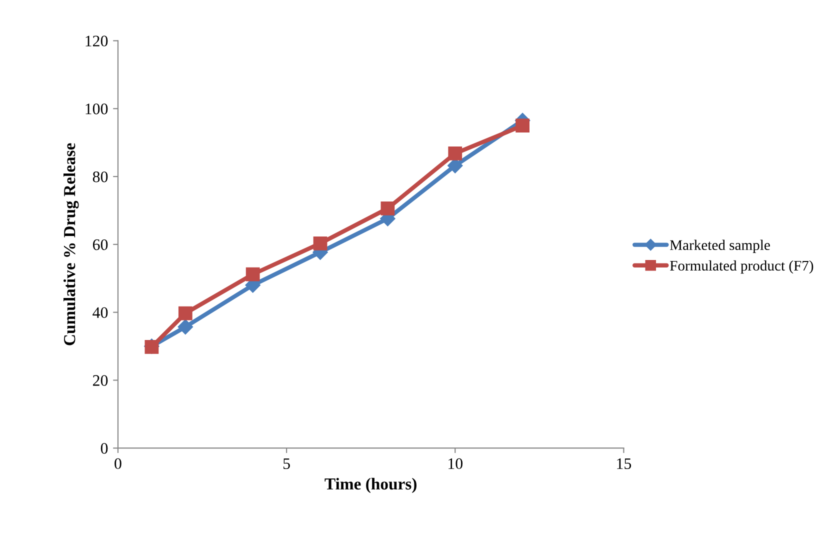 The width and height of the screenshot is (825, 536). I want to click on x-tick-label: 0, so click(118, 464).